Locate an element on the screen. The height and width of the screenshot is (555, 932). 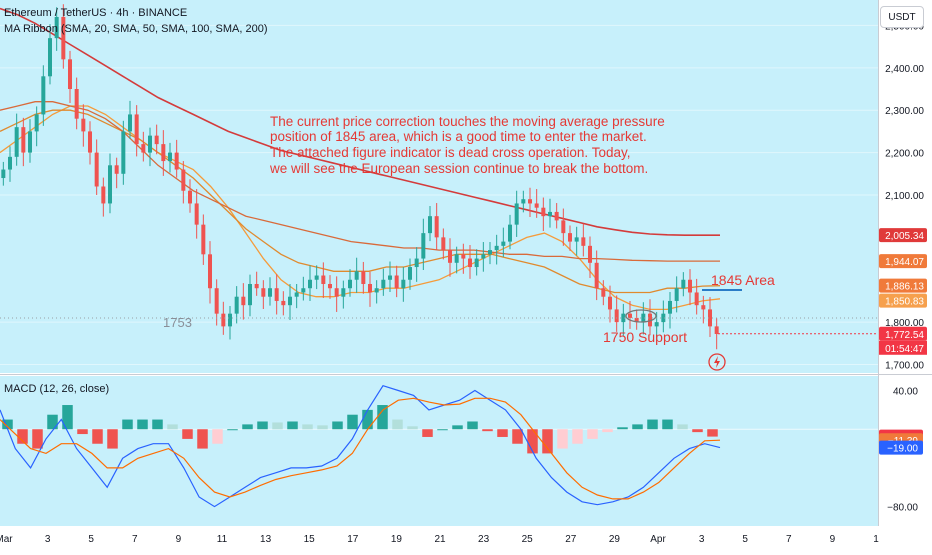
price-tag-label: 1,850.83 is located at coordinates (904, 302).